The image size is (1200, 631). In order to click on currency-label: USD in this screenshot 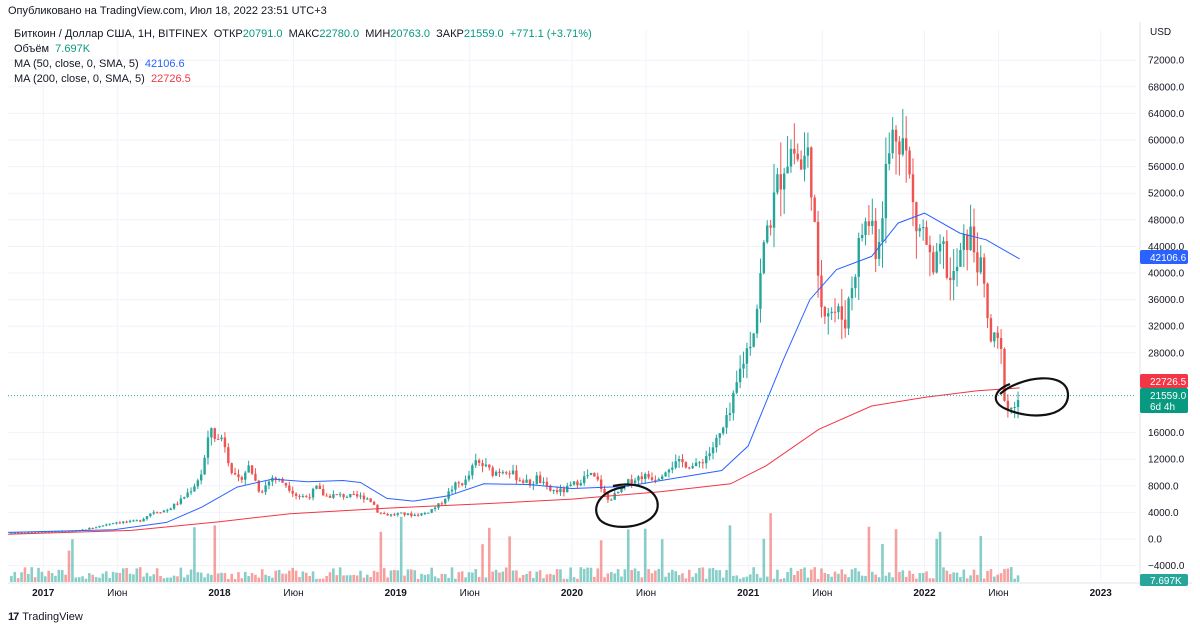, I will do `click(1160, 32)`.